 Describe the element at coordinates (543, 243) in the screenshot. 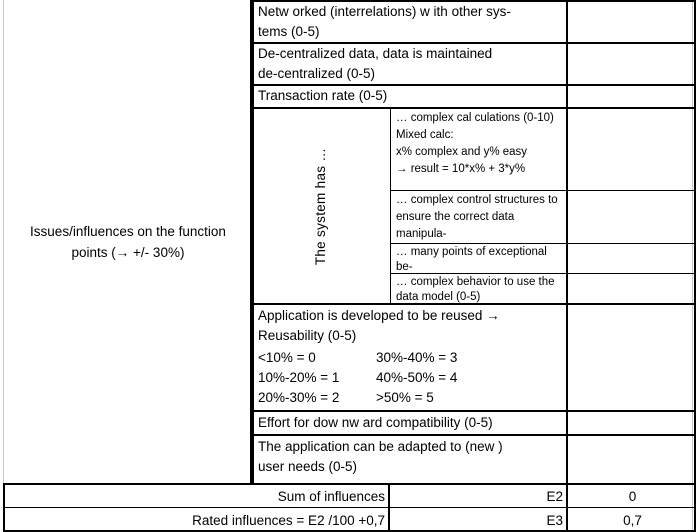

I see `rule-subrow-b` at that location.